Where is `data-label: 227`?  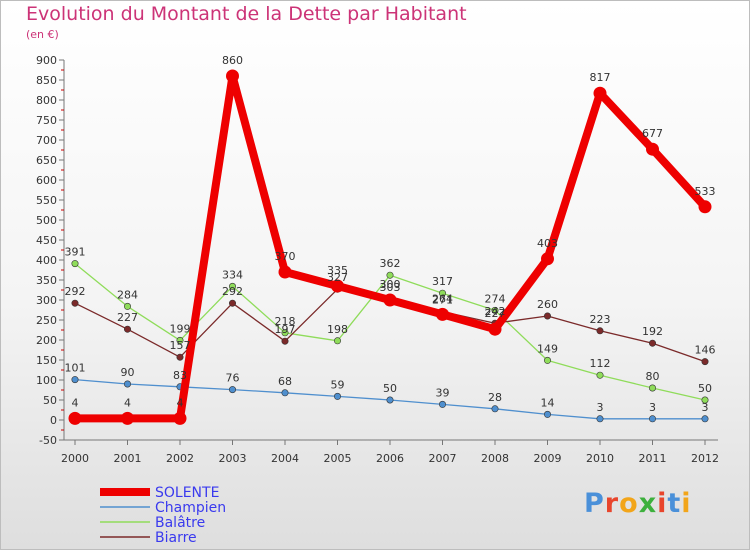
data-label: 227 is located at coordinates (495, 313).